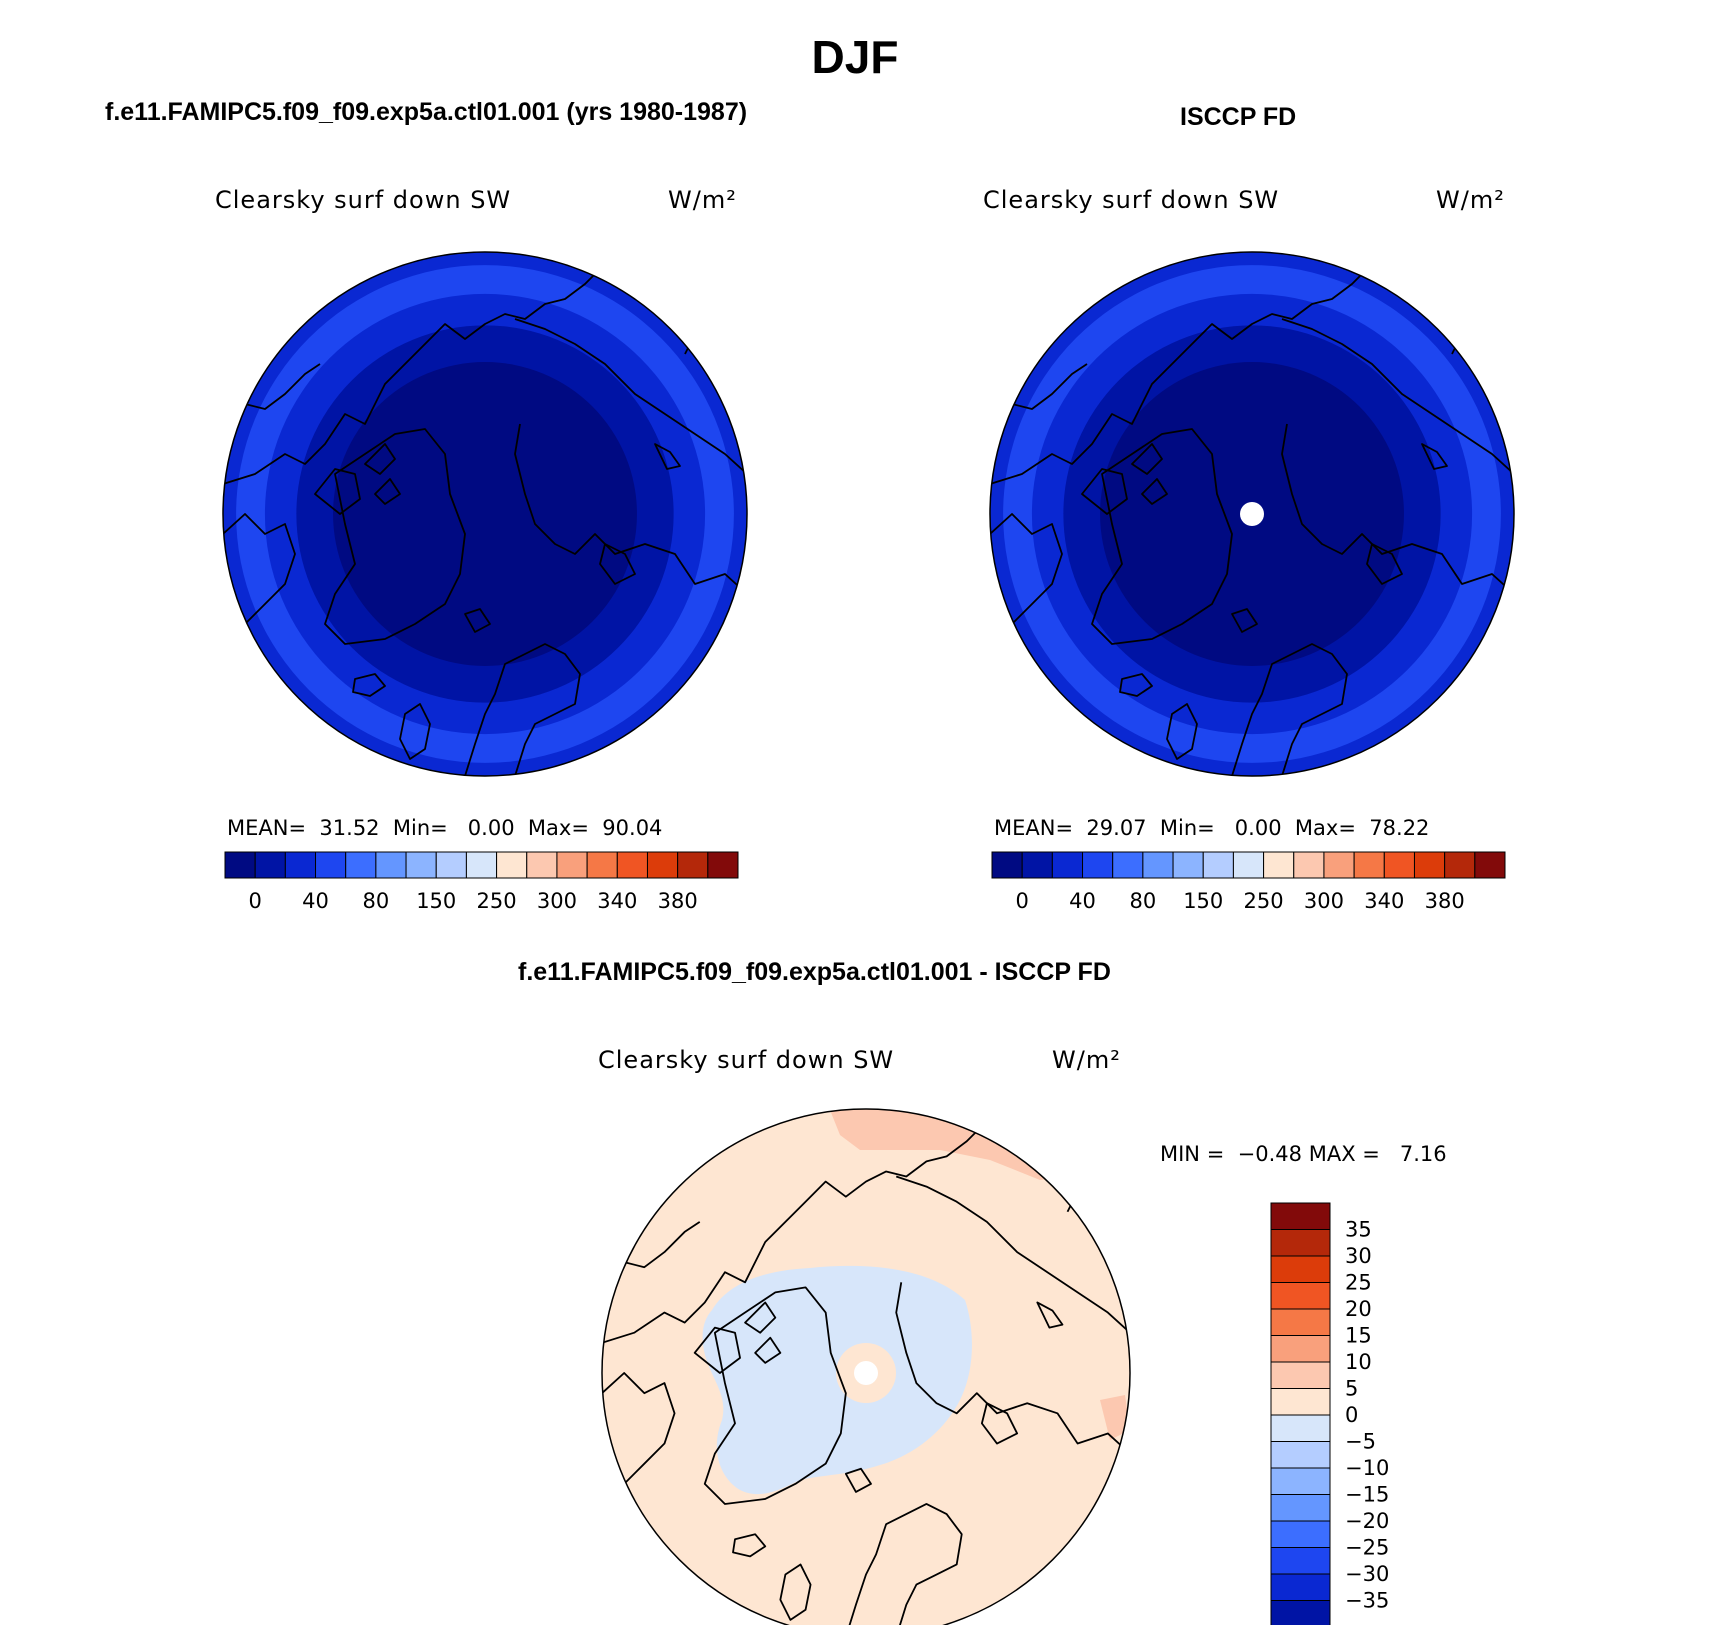  What do you see at coordinates (866, 1373) in the screenshot?
I see `pole-missing-value` at bounding box center [866, 1373].